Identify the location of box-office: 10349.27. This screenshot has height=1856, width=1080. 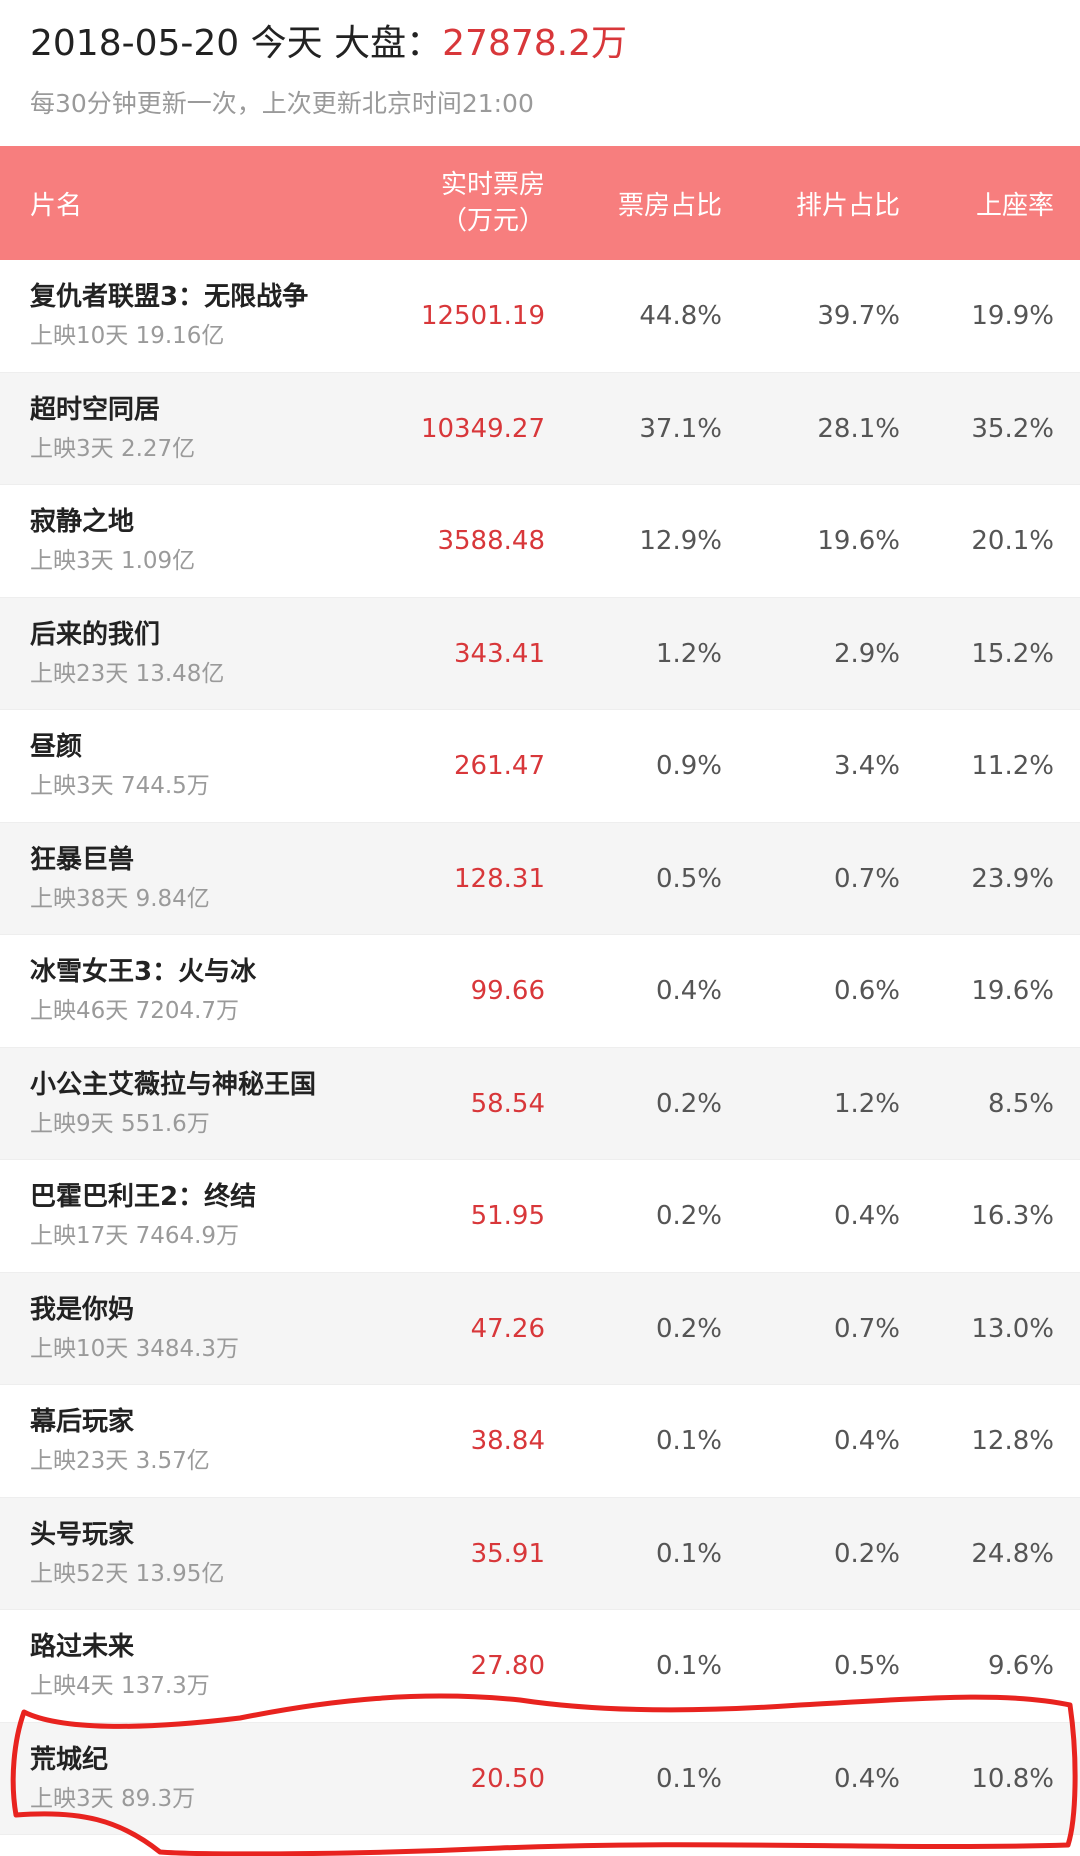
(482, 428).